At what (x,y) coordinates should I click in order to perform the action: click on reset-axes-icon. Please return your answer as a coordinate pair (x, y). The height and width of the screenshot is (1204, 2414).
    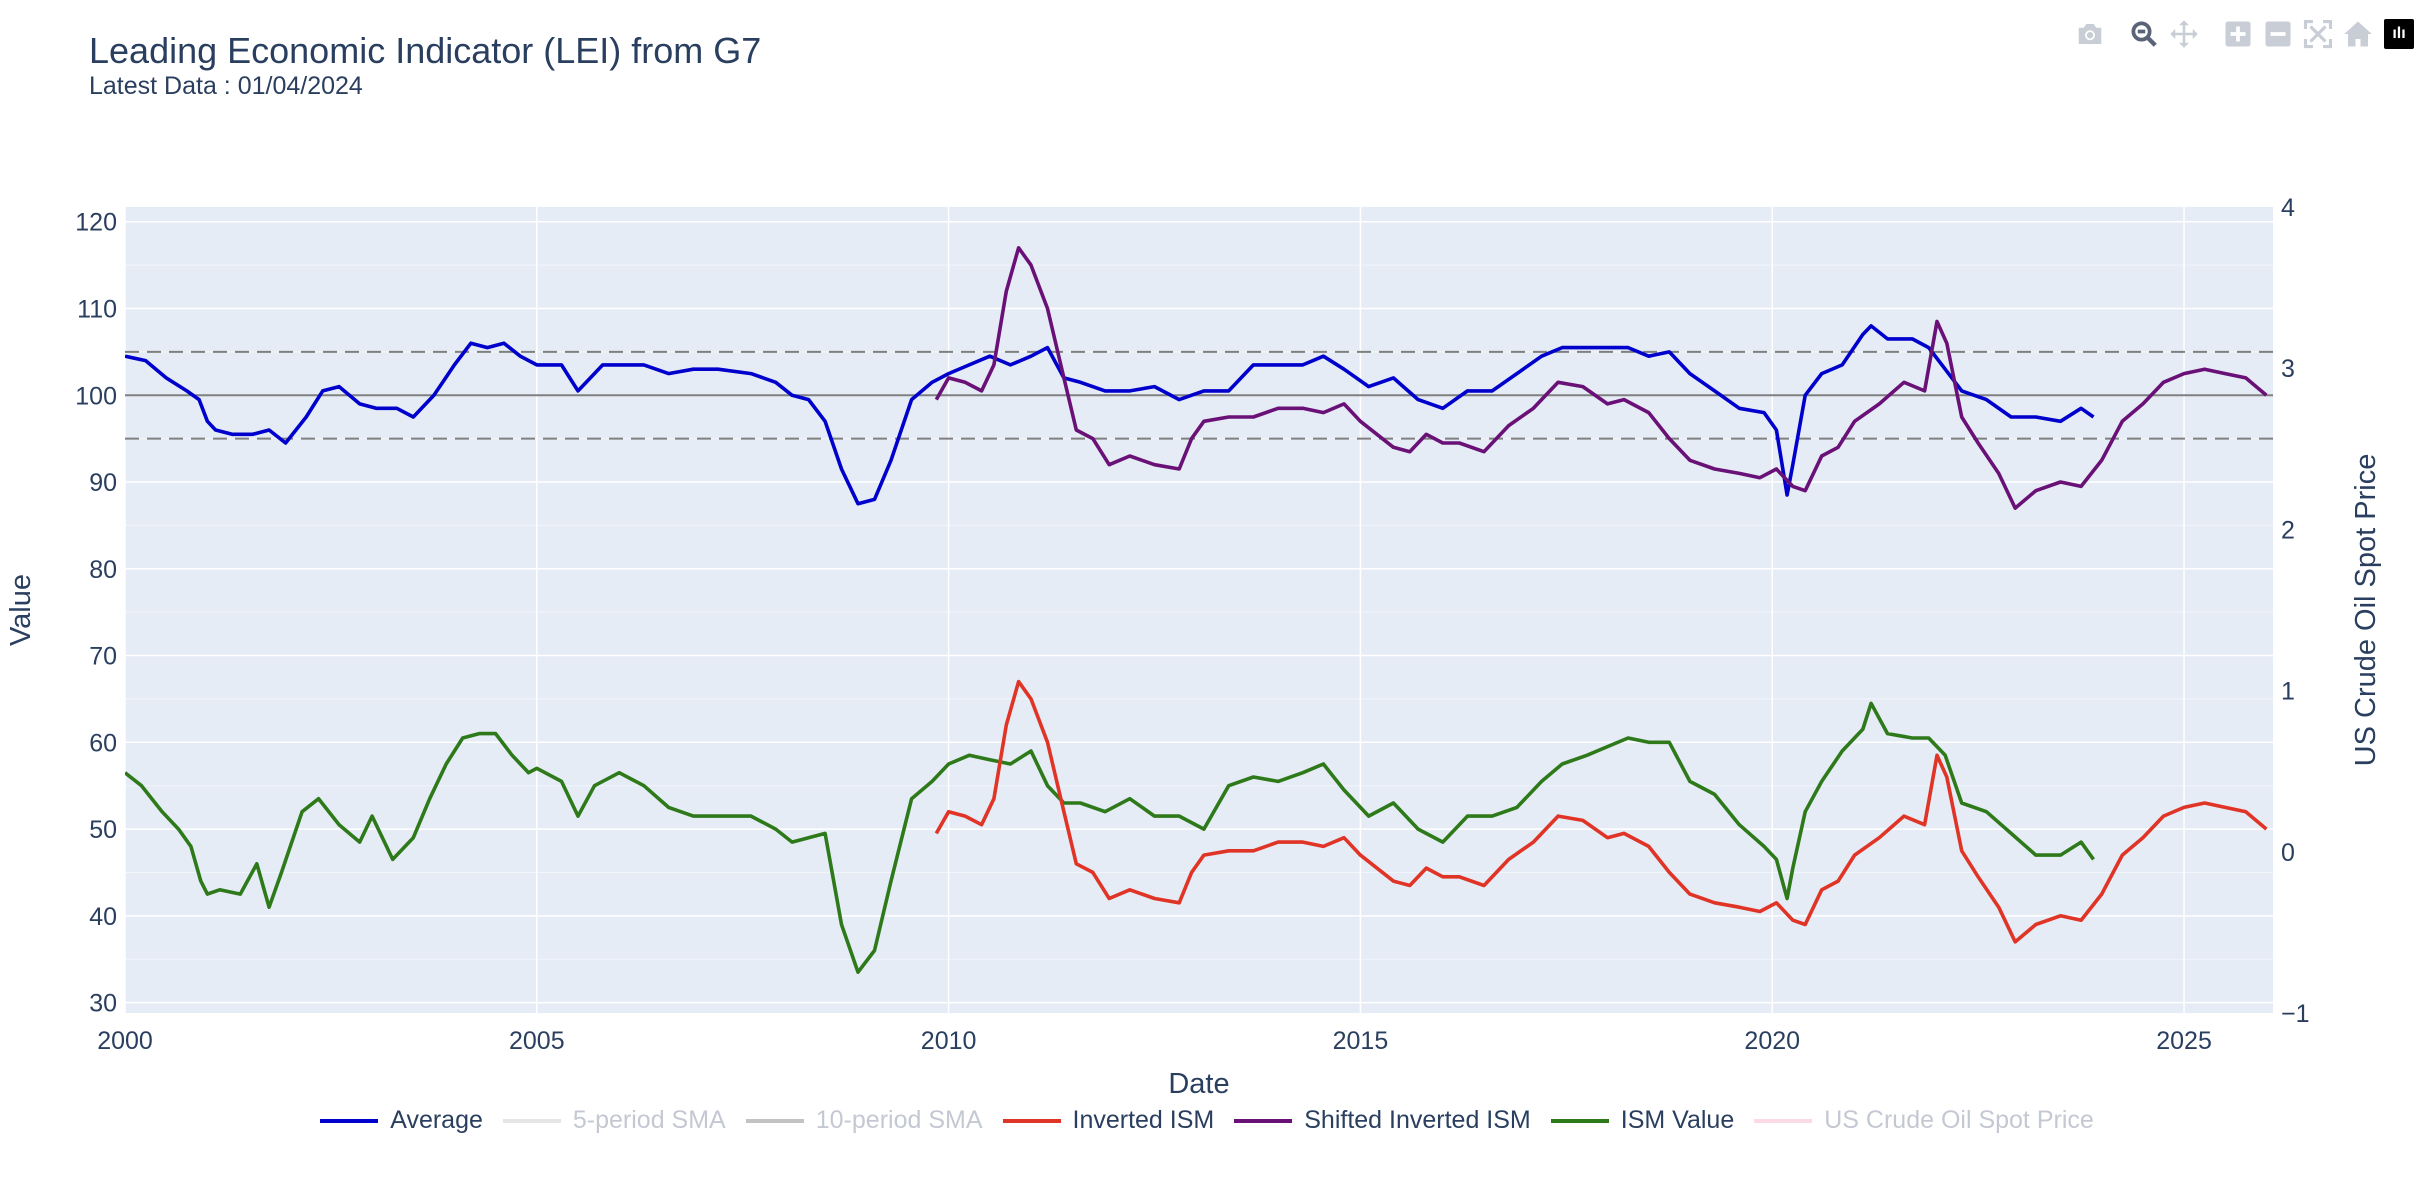
    Looking at the image, I should click on (2358, 34).